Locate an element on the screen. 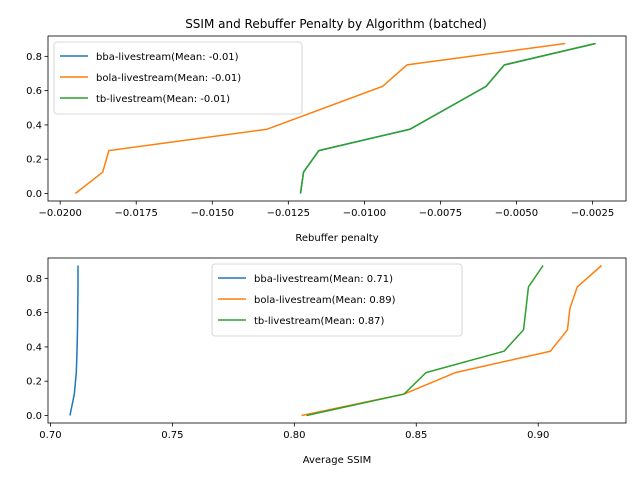 The height and width of the screenshot is (480, 640). legend-label: tb-livestream(Mean: 0.87) is located at coordinates (319, 321).